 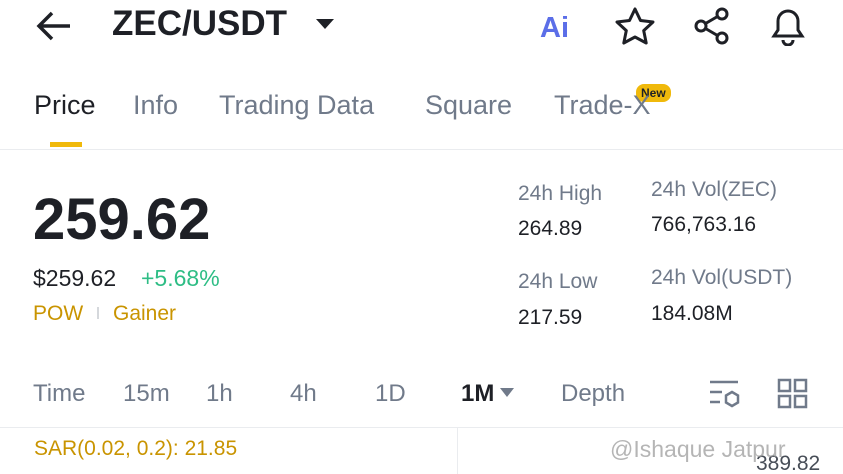 What do you see at coordinates (550, 317) in the screenshot?
I see `stat-value: 217.59` at bounding box center [550, 317].